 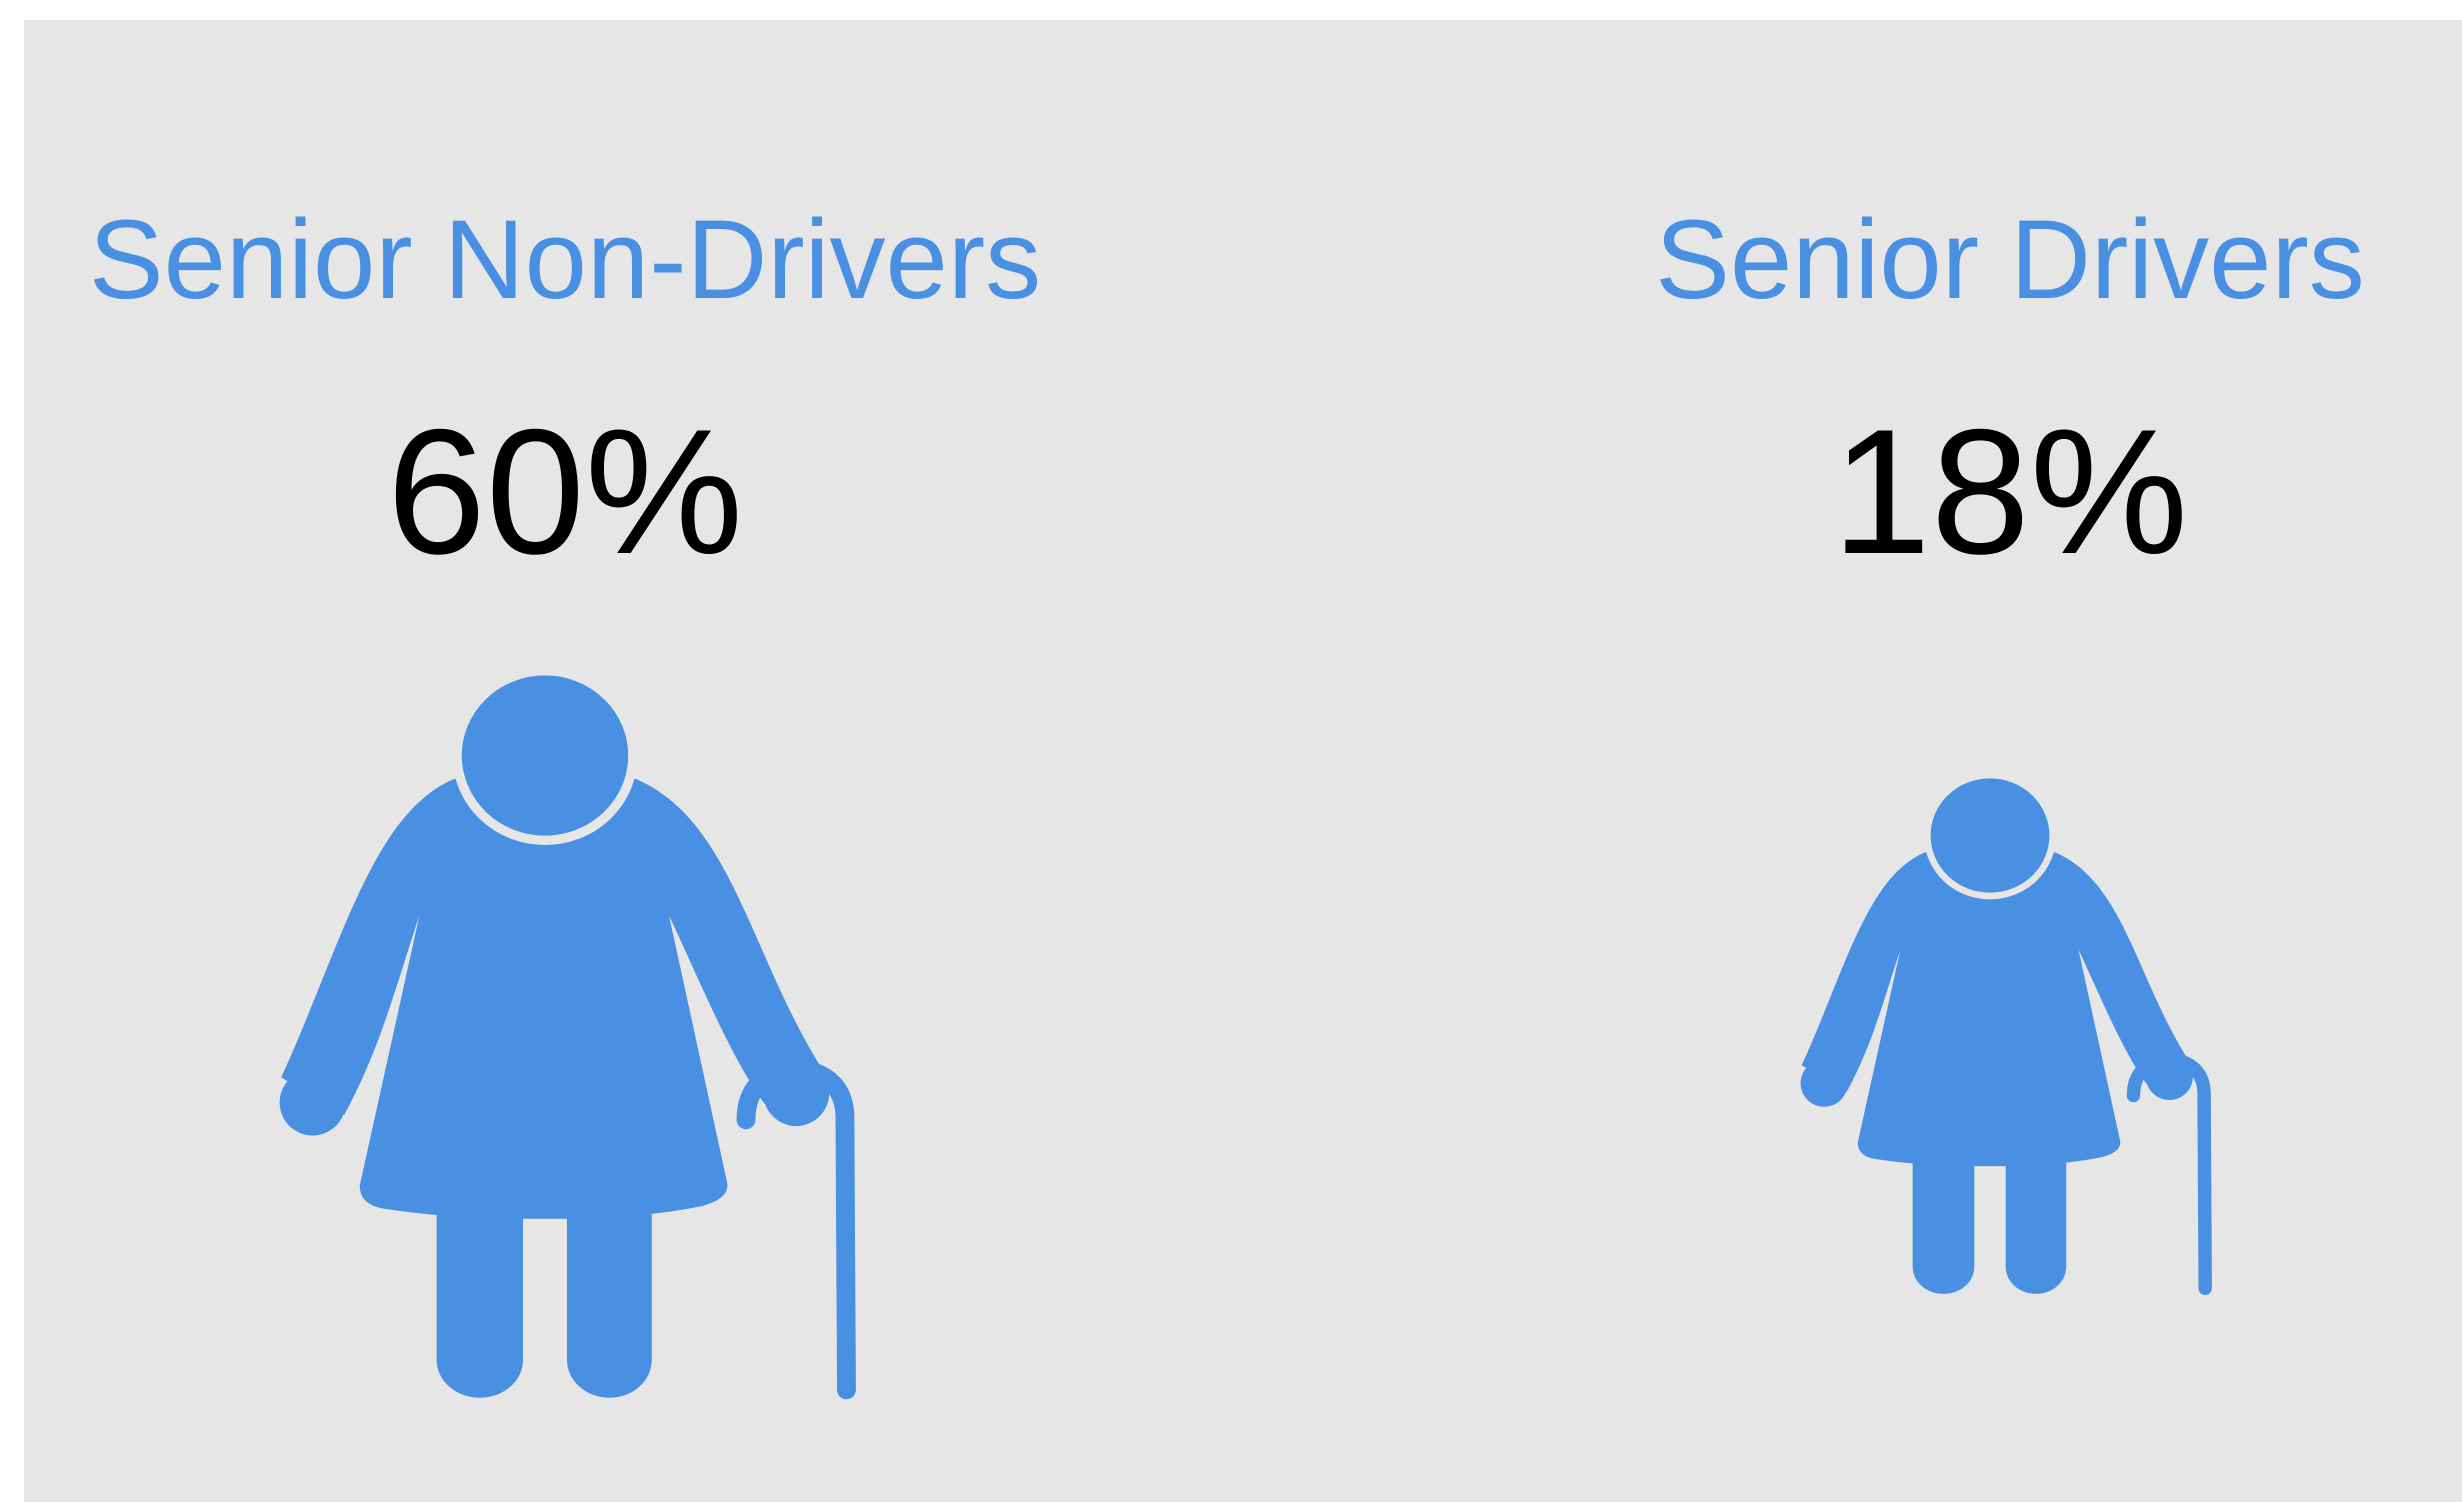 I want to click on category-label: Senior Drivers, so click(x=2010, y=259).